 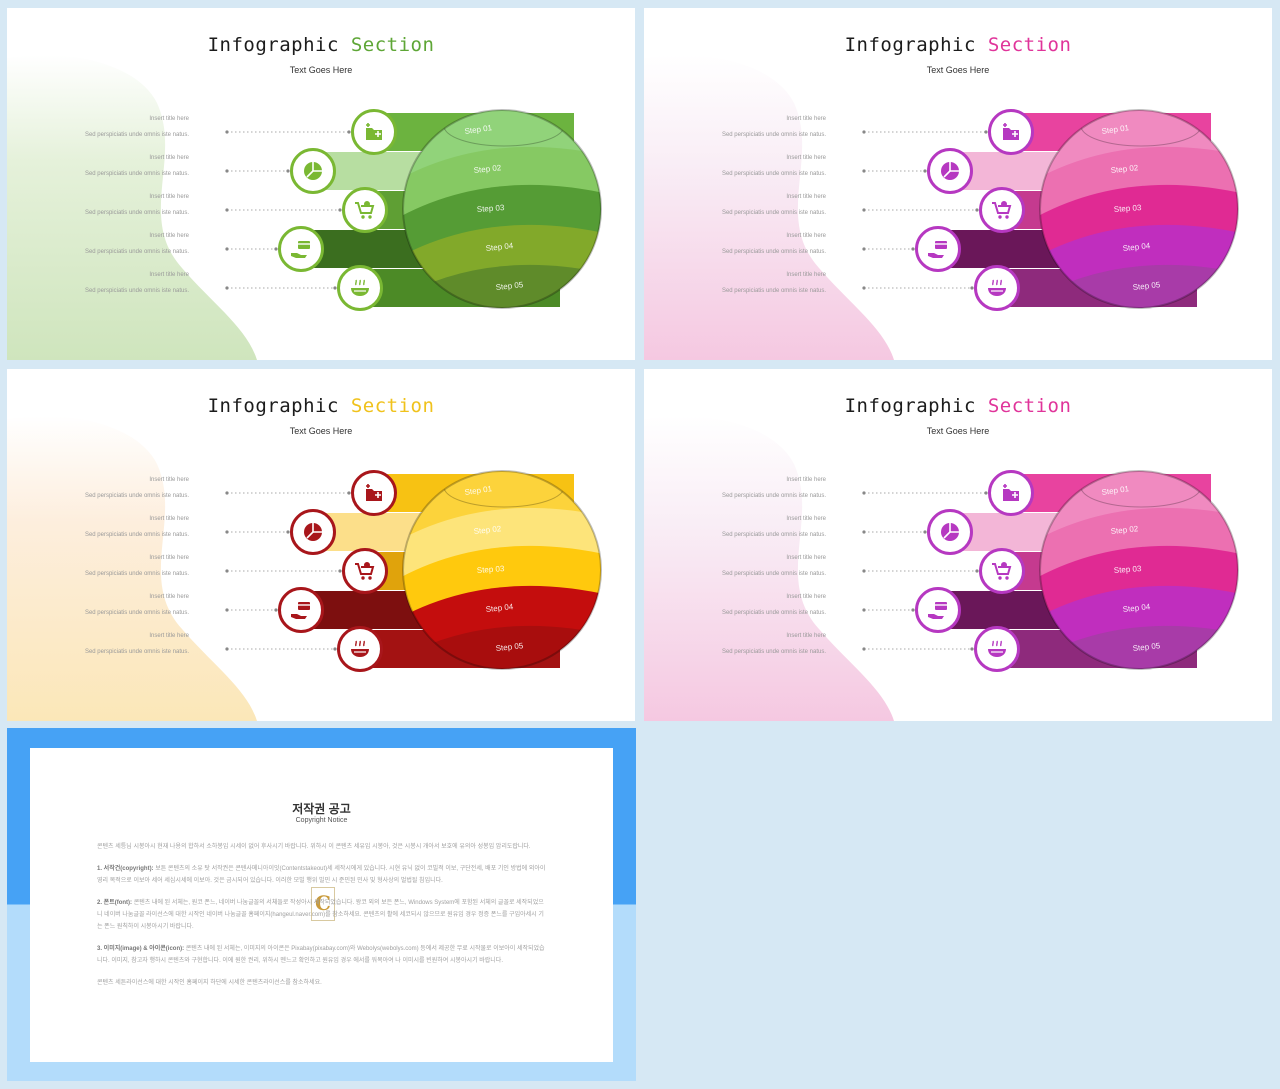 What do you see at coordinates (1124, 169) in the screenshot?
I see `step-label: Step 02` at bounding box center [1124, 169].